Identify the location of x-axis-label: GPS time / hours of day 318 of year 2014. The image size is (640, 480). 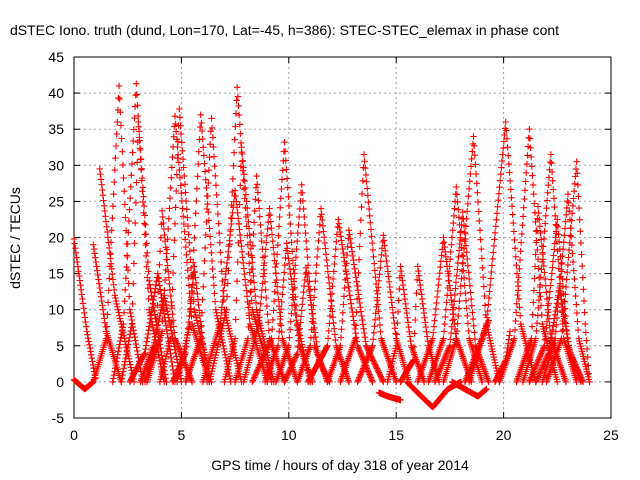
(340, 465).